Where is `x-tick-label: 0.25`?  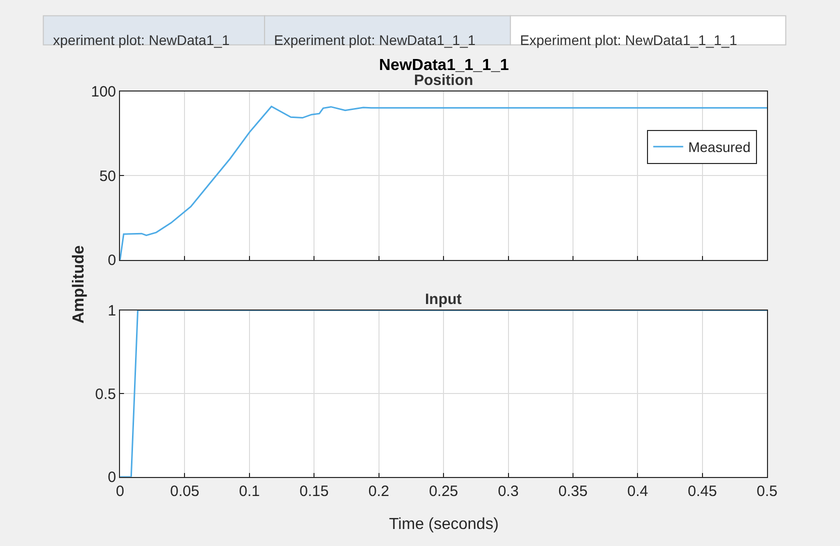
x-tick-label: 0.25 is located at coordinates (443, 491).